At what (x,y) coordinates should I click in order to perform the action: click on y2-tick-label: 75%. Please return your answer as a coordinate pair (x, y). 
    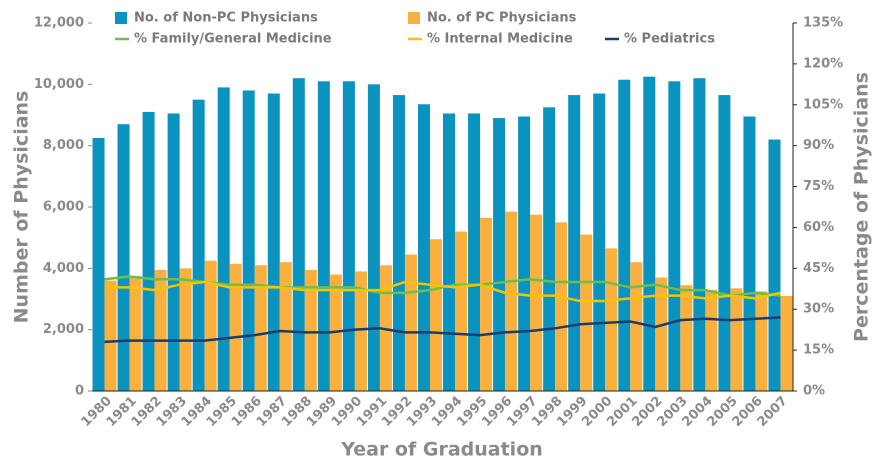
    Looking at the image, I should click on (818, 186).